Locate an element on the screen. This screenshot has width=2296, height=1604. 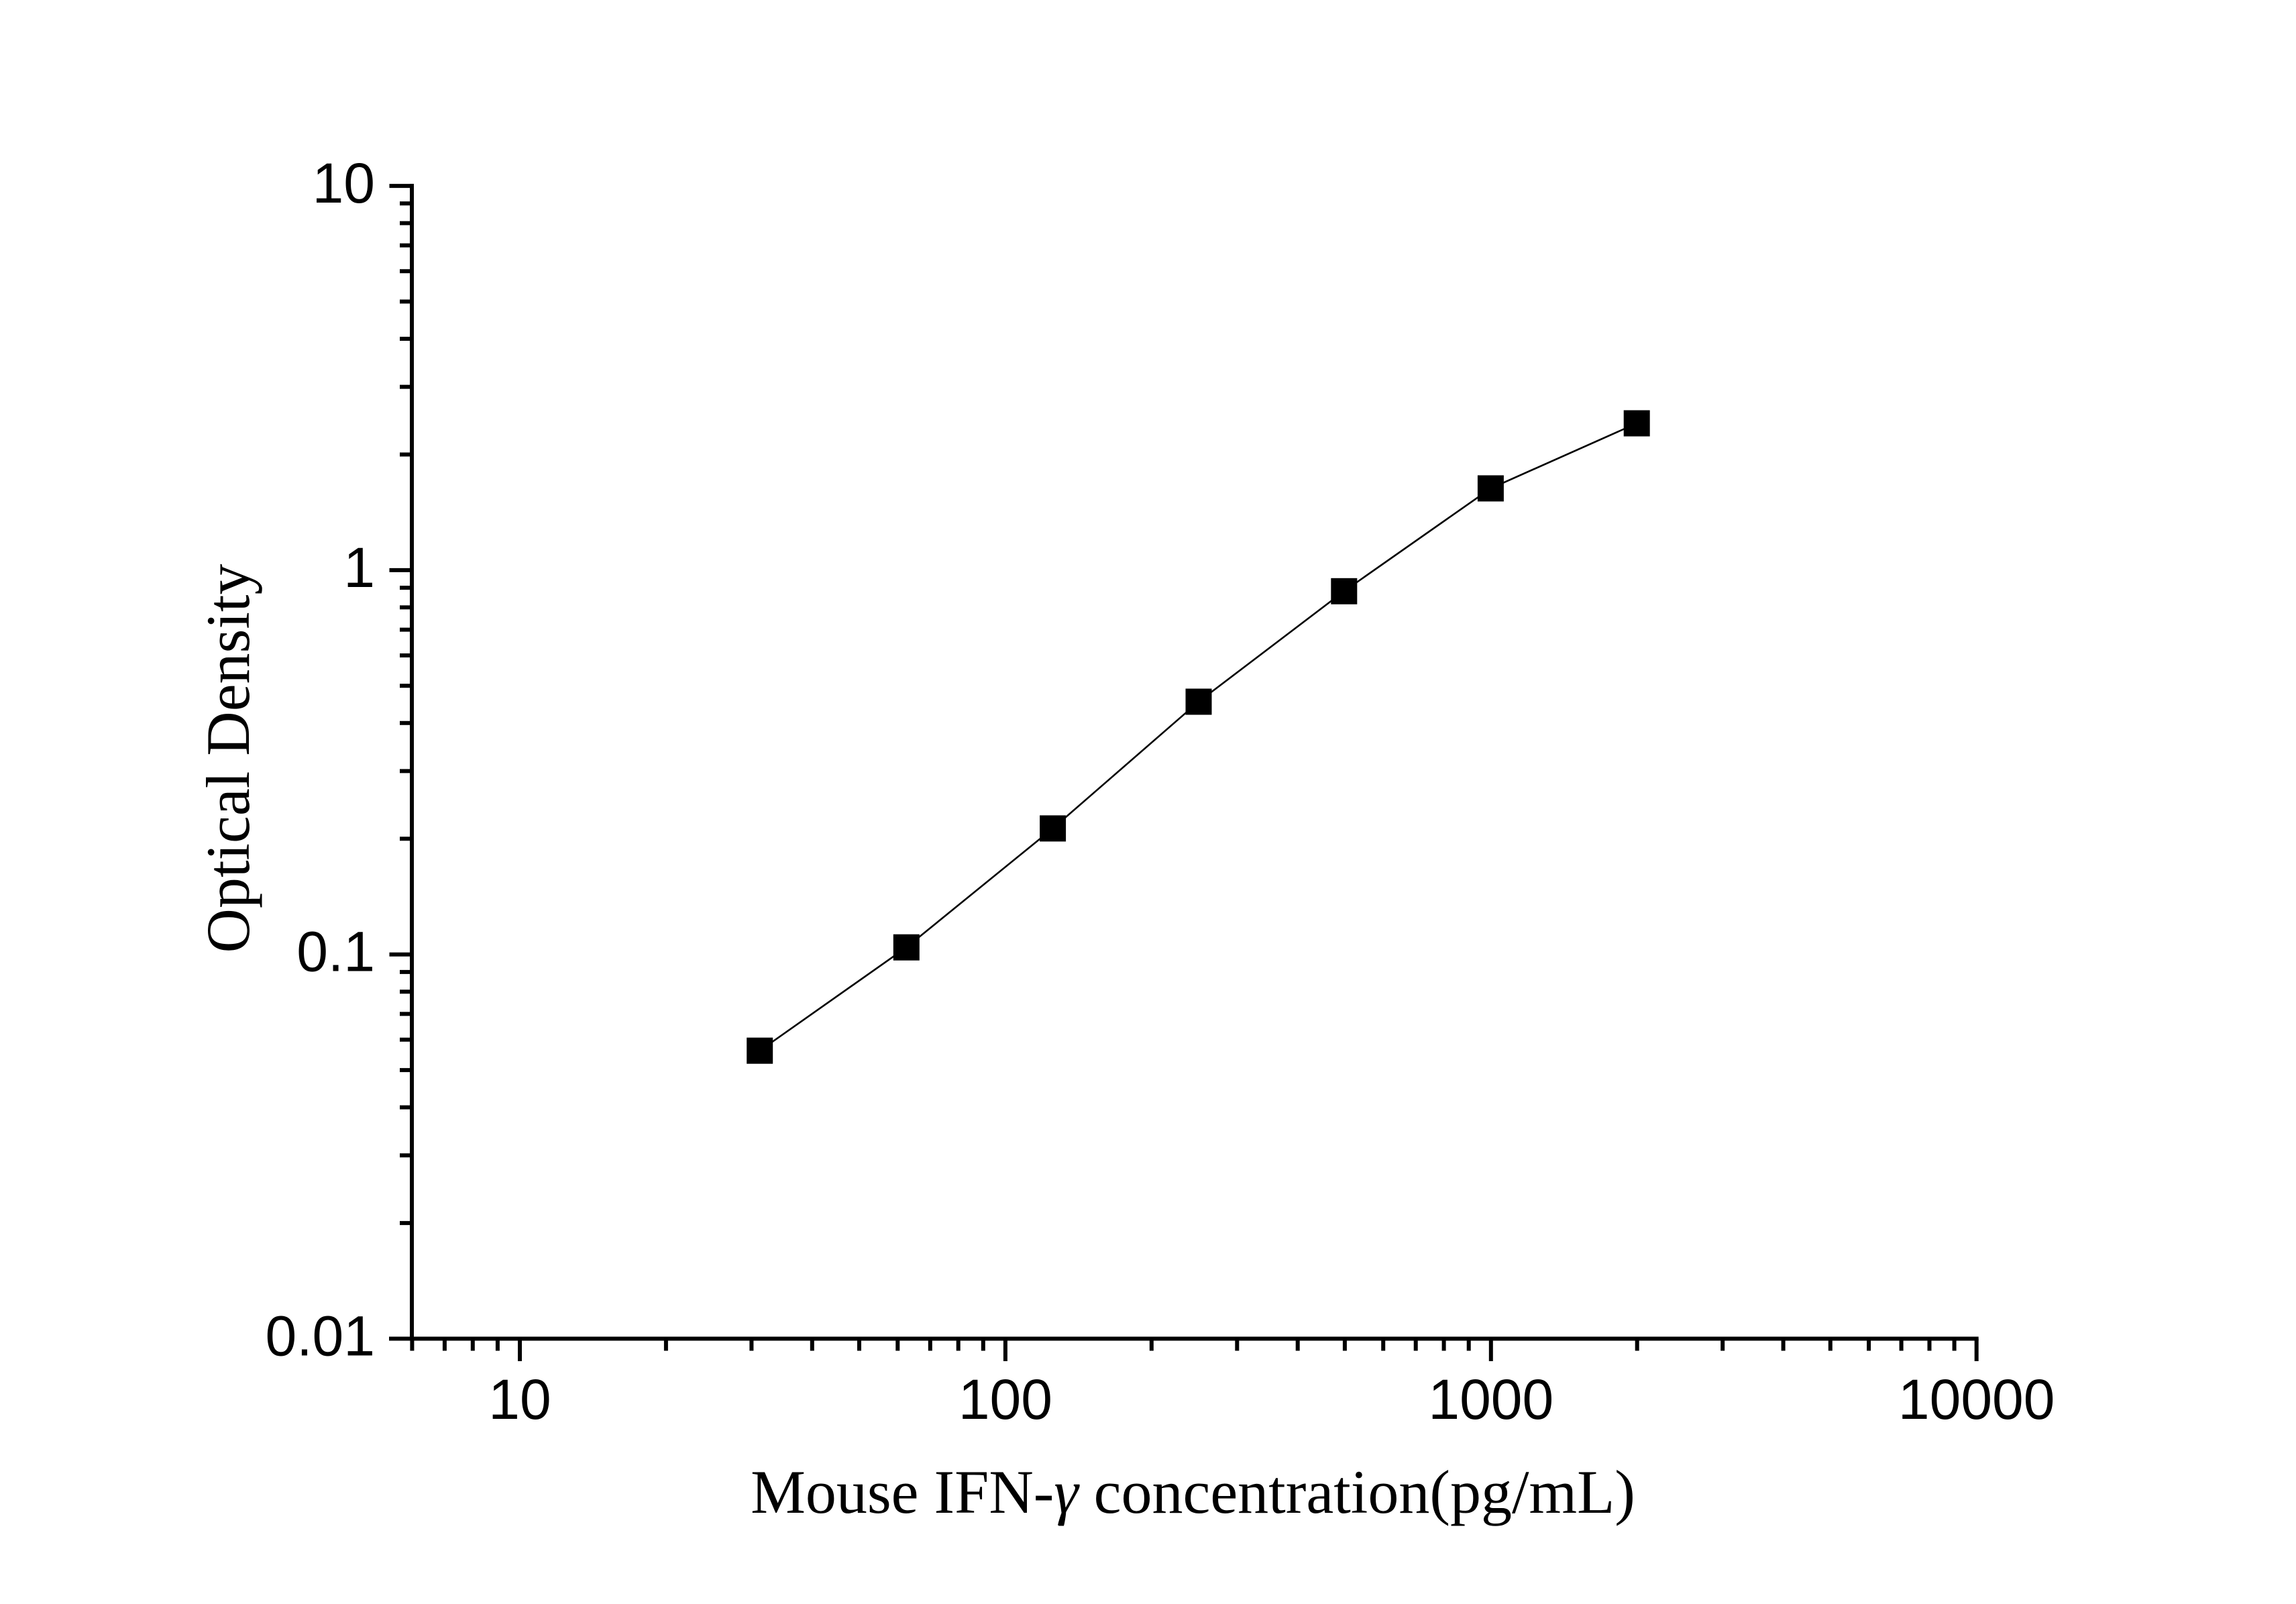
svg-text: 1000 is located at coordinates (1490, 1400).